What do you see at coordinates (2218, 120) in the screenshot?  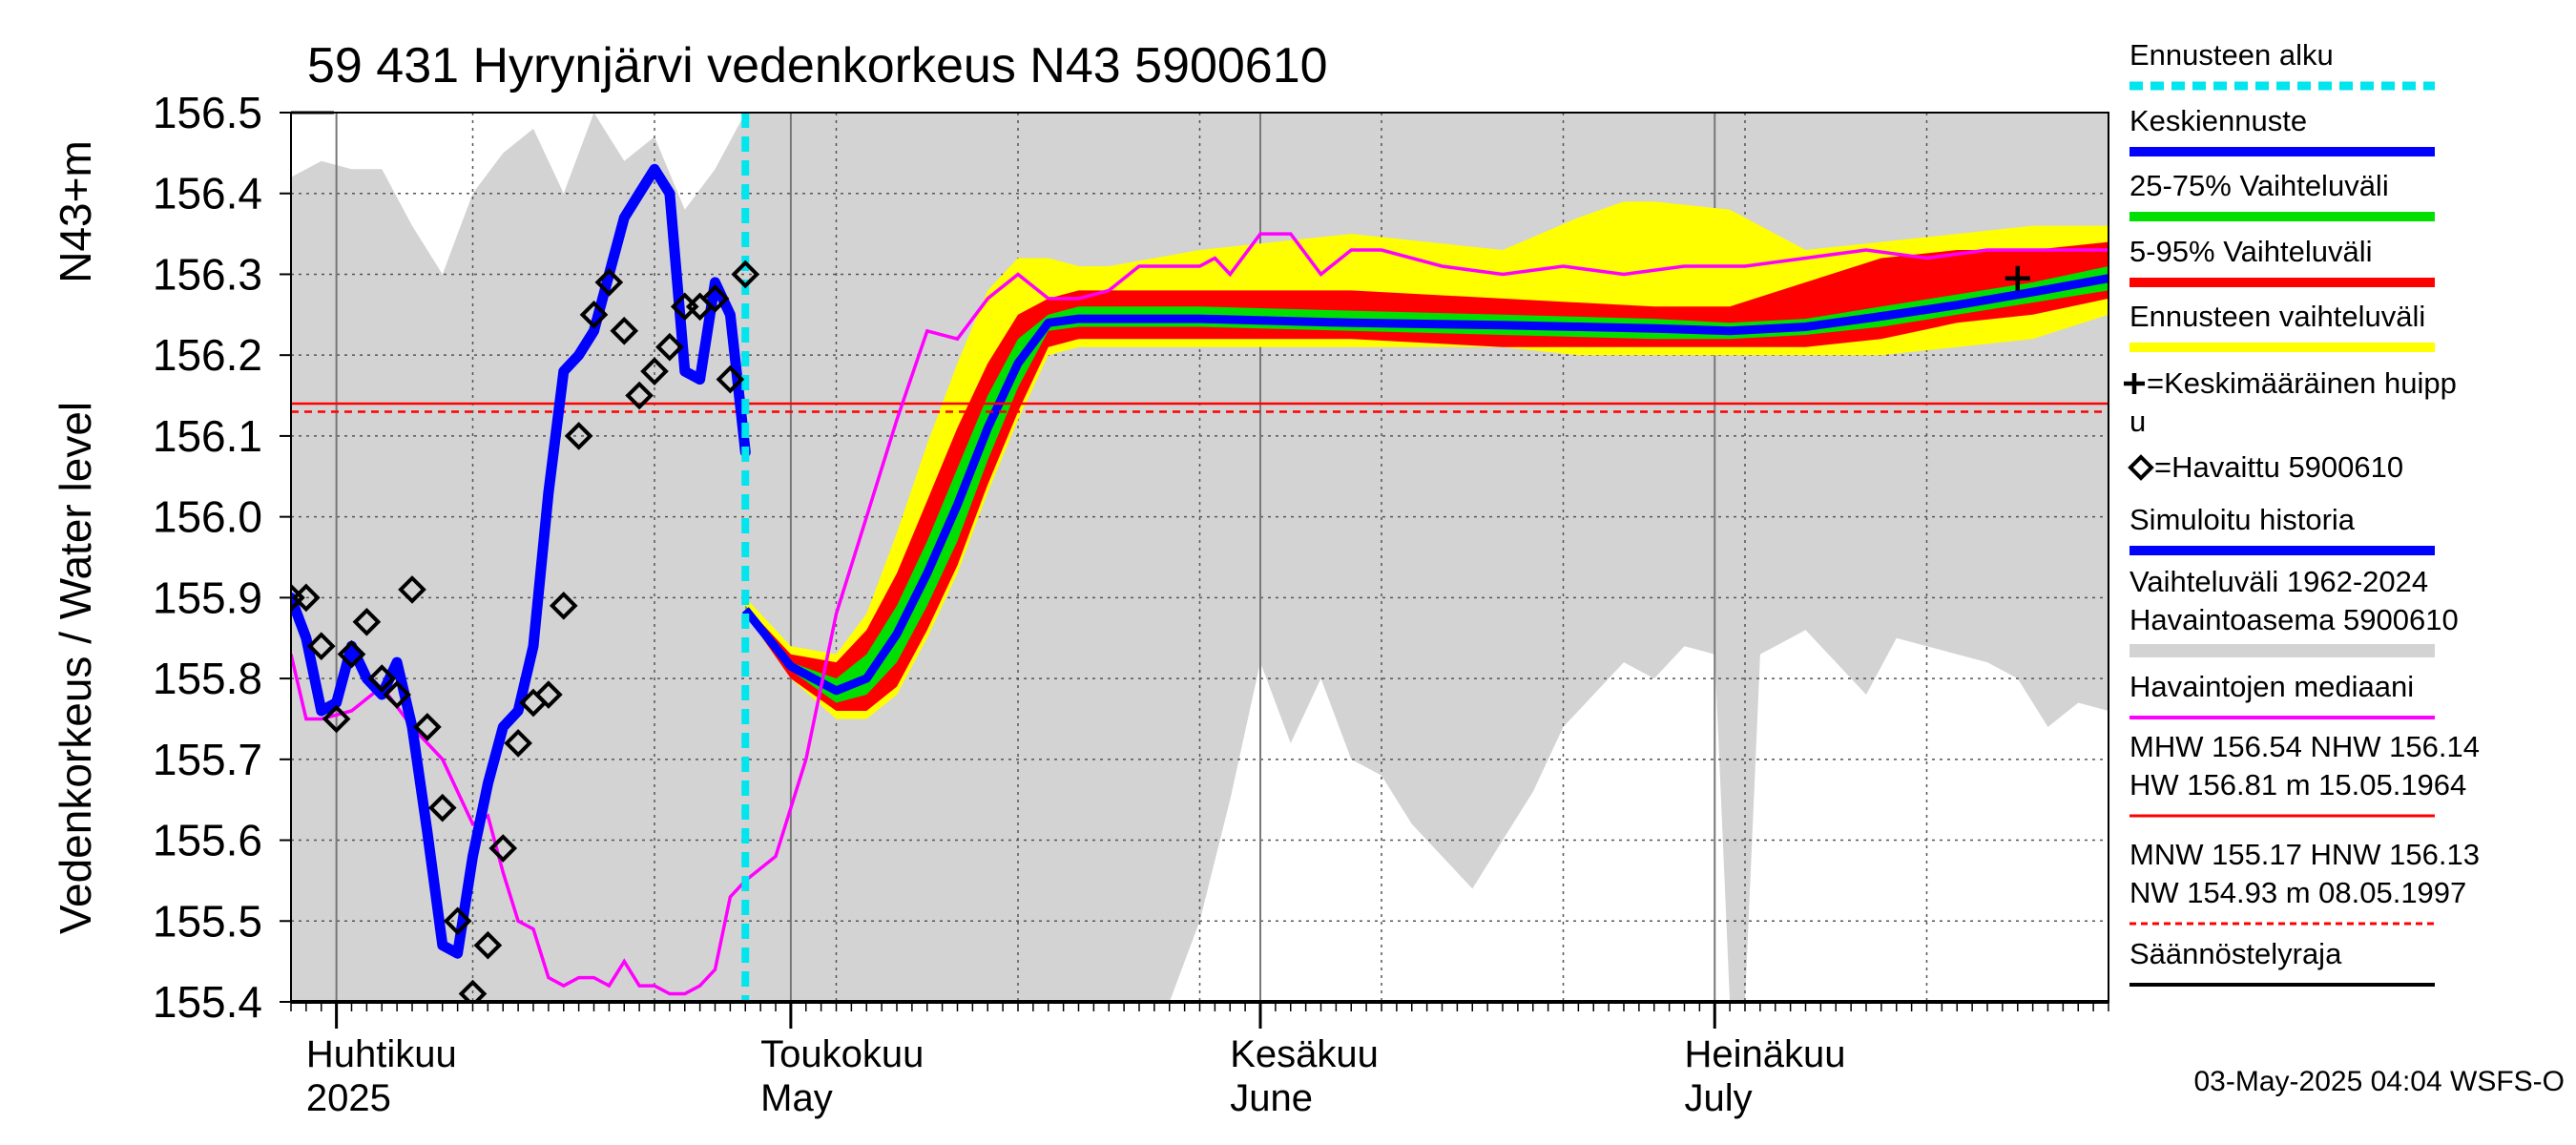 I see `legend-label: Keskiennuste` at bounding box center [2218, 120].